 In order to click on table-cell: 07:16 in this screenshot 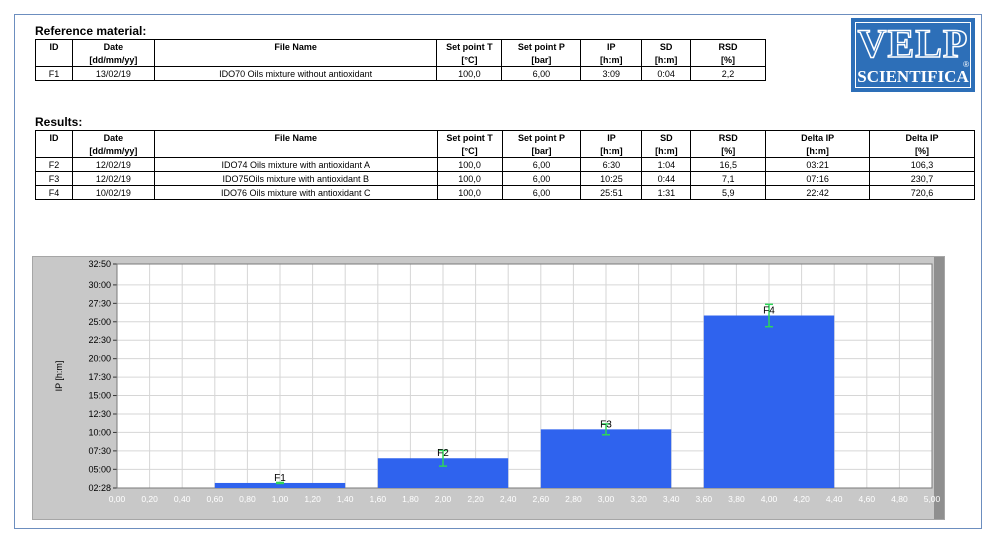, I will do `click(818, 178)`.